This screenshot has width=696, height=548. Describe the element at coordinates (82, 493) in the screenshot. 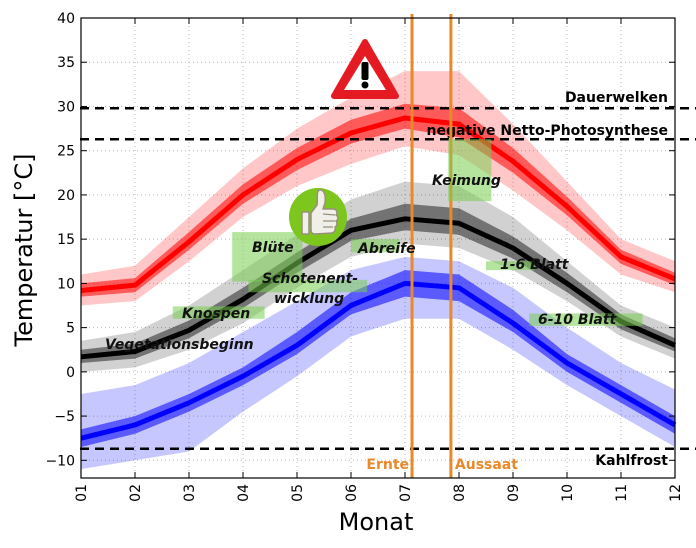

I see `x-tick-label: 01` at that location.